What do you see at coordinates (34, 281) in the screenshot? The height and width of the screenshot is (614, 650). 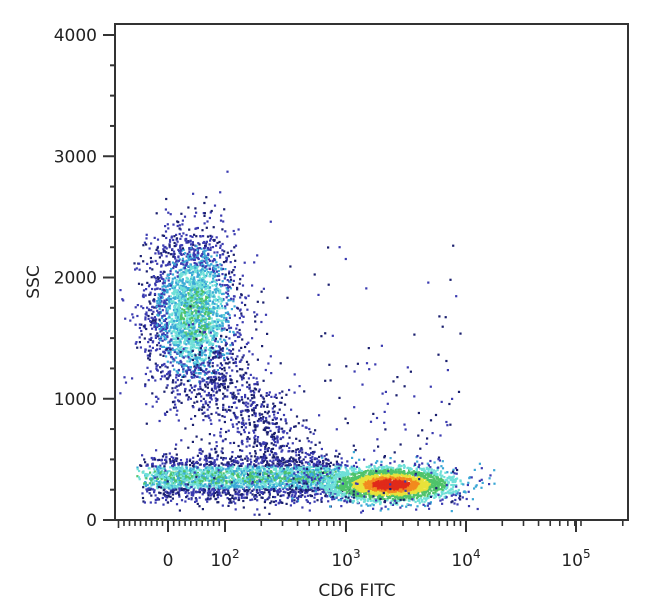 I see `y-axis-label: SSC` at bounding box center [34, 281].